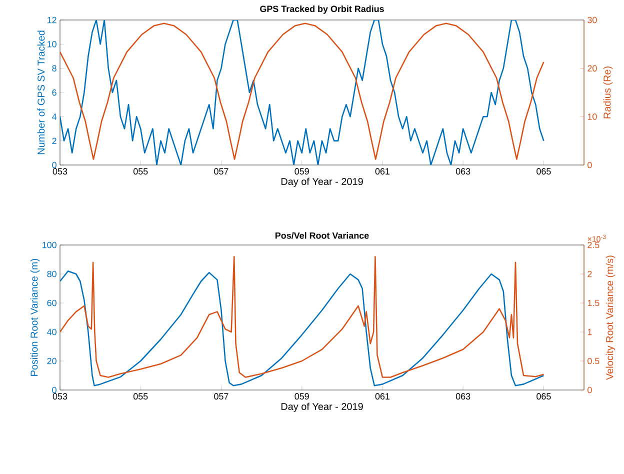 The image size is (624, 474). What do you see at coordinates (54, 92) in the screenshot?
I see `y-tick-label: 6` at bounding box center [54, 92].